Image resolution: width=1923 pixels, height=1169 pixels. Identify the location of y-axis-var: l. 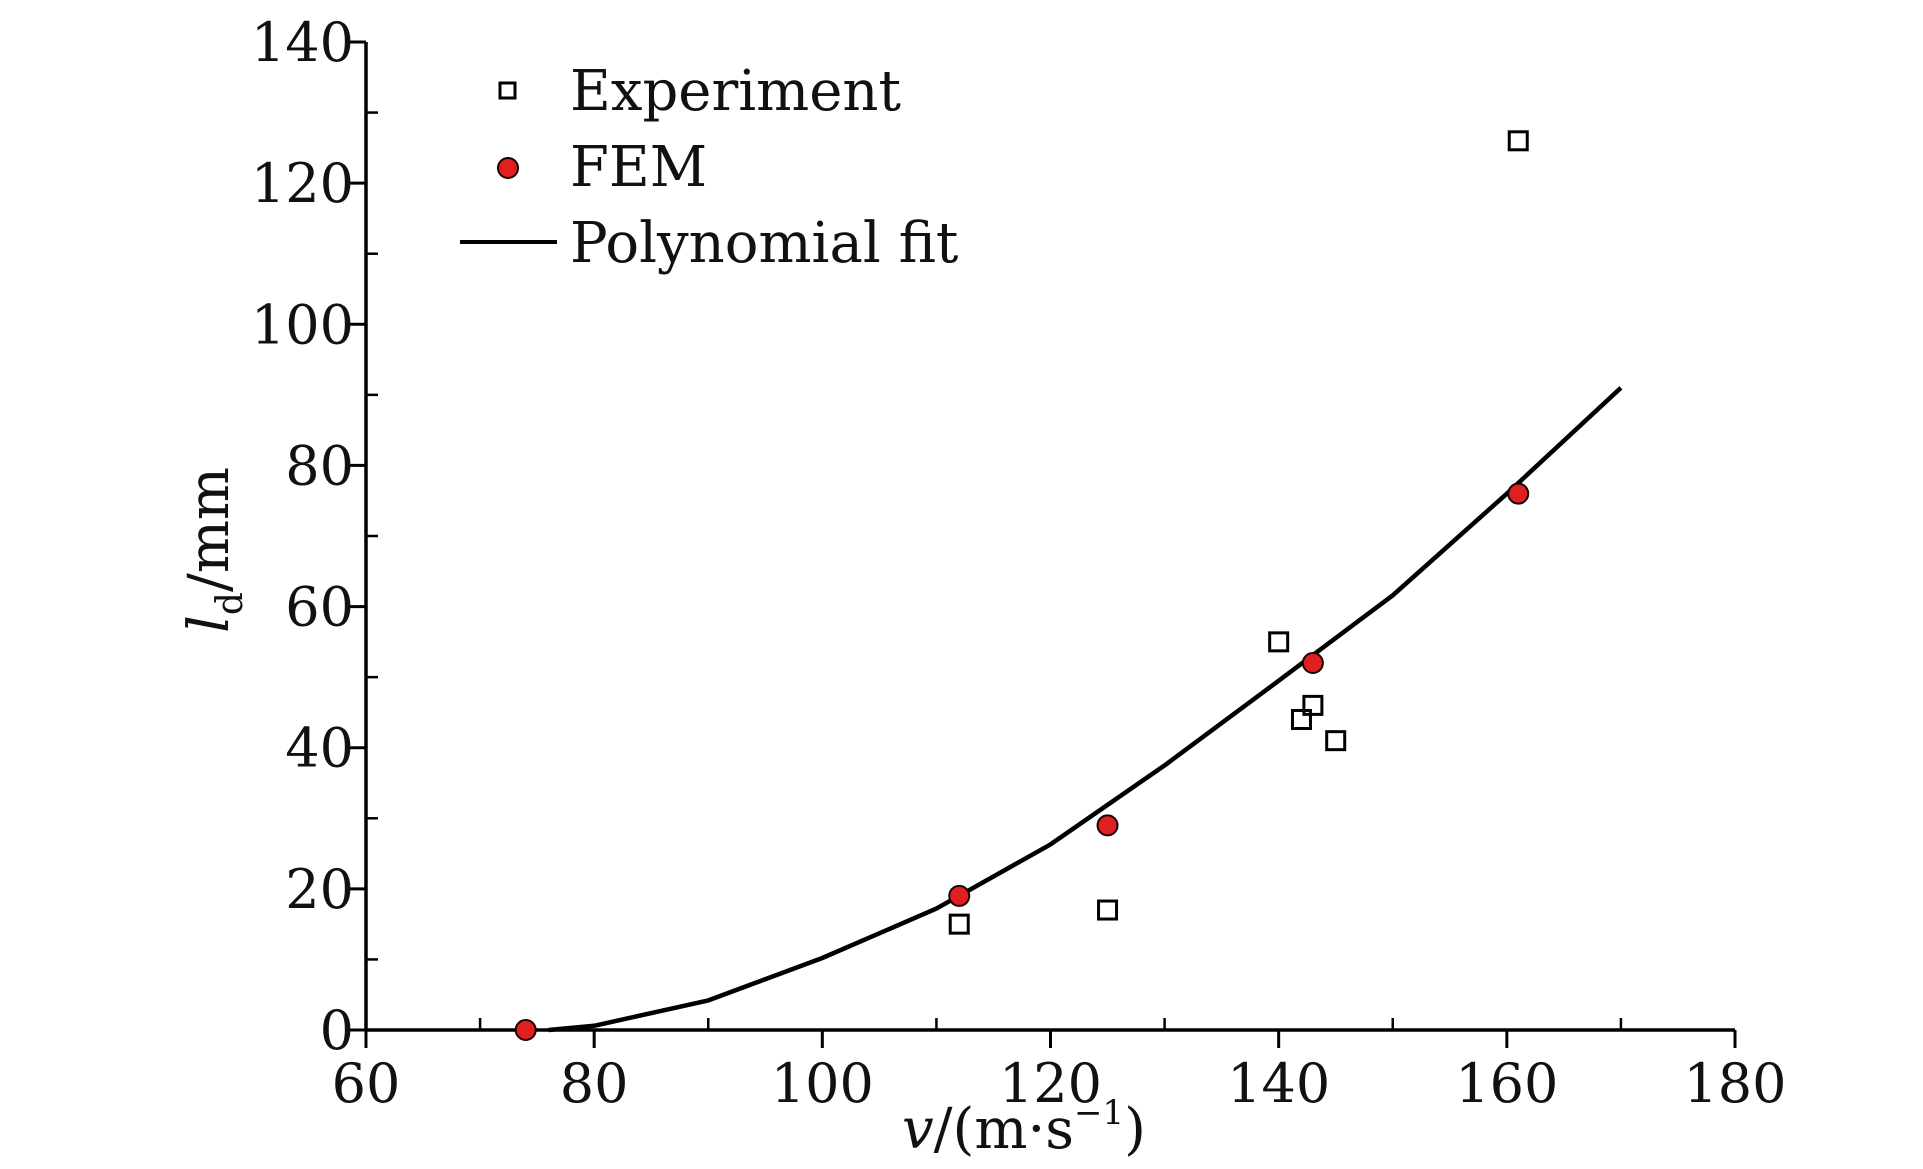
(209, 624).